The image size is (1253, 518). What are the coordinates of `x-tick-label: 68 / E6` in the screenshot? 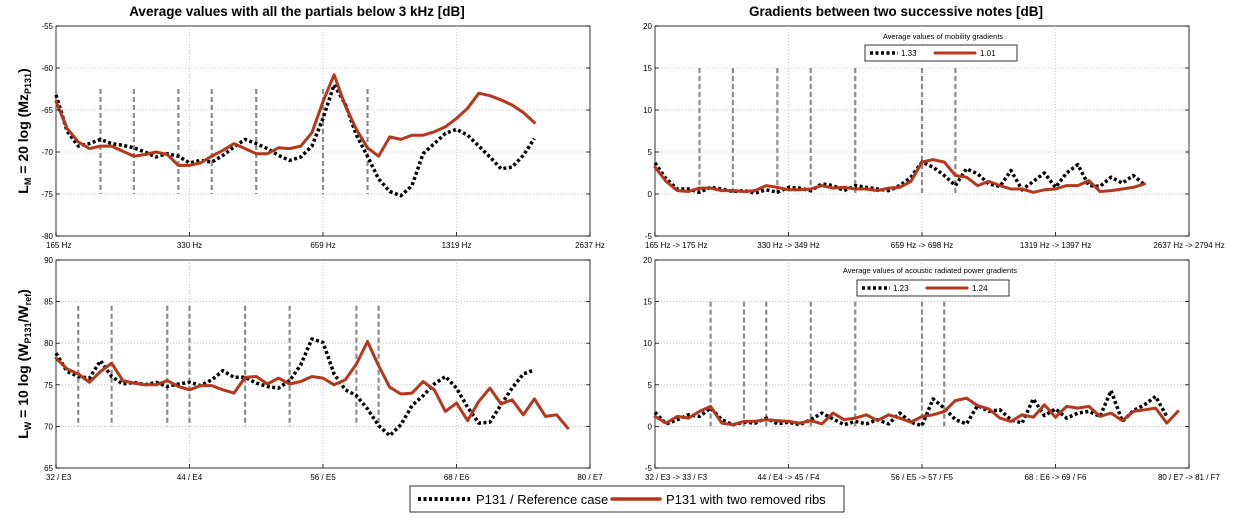 It's located at (457, 477).